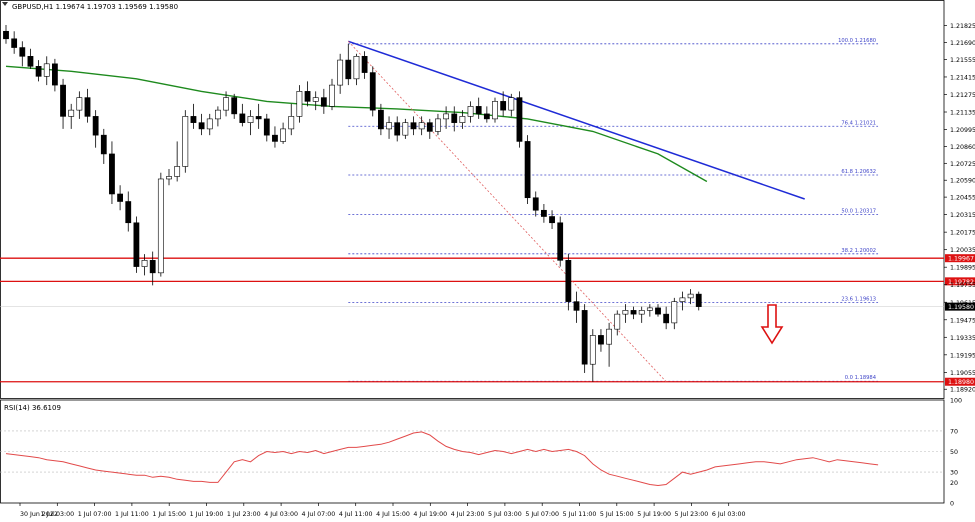 The height and width of the screenshot is (522, 975). Describe the element at coordinates (5, 4) in the screenshot. I see `dropdown-triangle-icon` at that location.